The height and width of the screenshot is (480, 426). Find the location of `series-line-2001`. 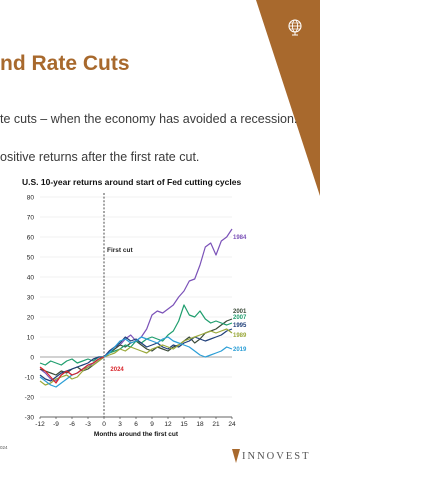

series-line-2001 is located at coordinates (136, 347).